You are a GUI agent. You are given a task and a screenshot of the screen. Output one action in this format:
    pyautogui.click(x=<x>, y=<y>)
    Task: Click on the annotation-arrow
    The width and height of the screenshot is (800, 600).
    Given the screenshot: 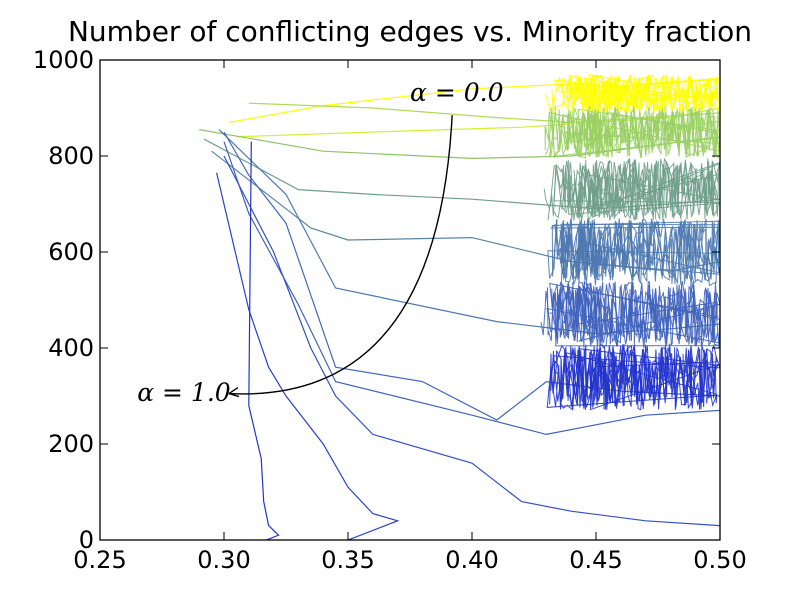 What is the action you would take?
    pyautogui.click(x=340, y=255)
    